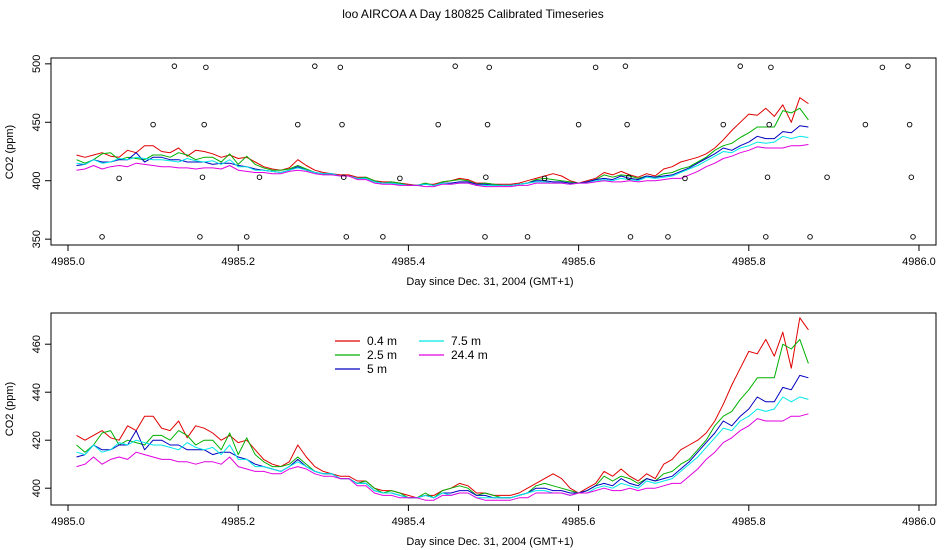 This screenshot has height=550, width=950. Describe the element at coordinates (10, 152) in the screenshot. I see `top-y-axis-label: CO2 (ppm)` at that location.